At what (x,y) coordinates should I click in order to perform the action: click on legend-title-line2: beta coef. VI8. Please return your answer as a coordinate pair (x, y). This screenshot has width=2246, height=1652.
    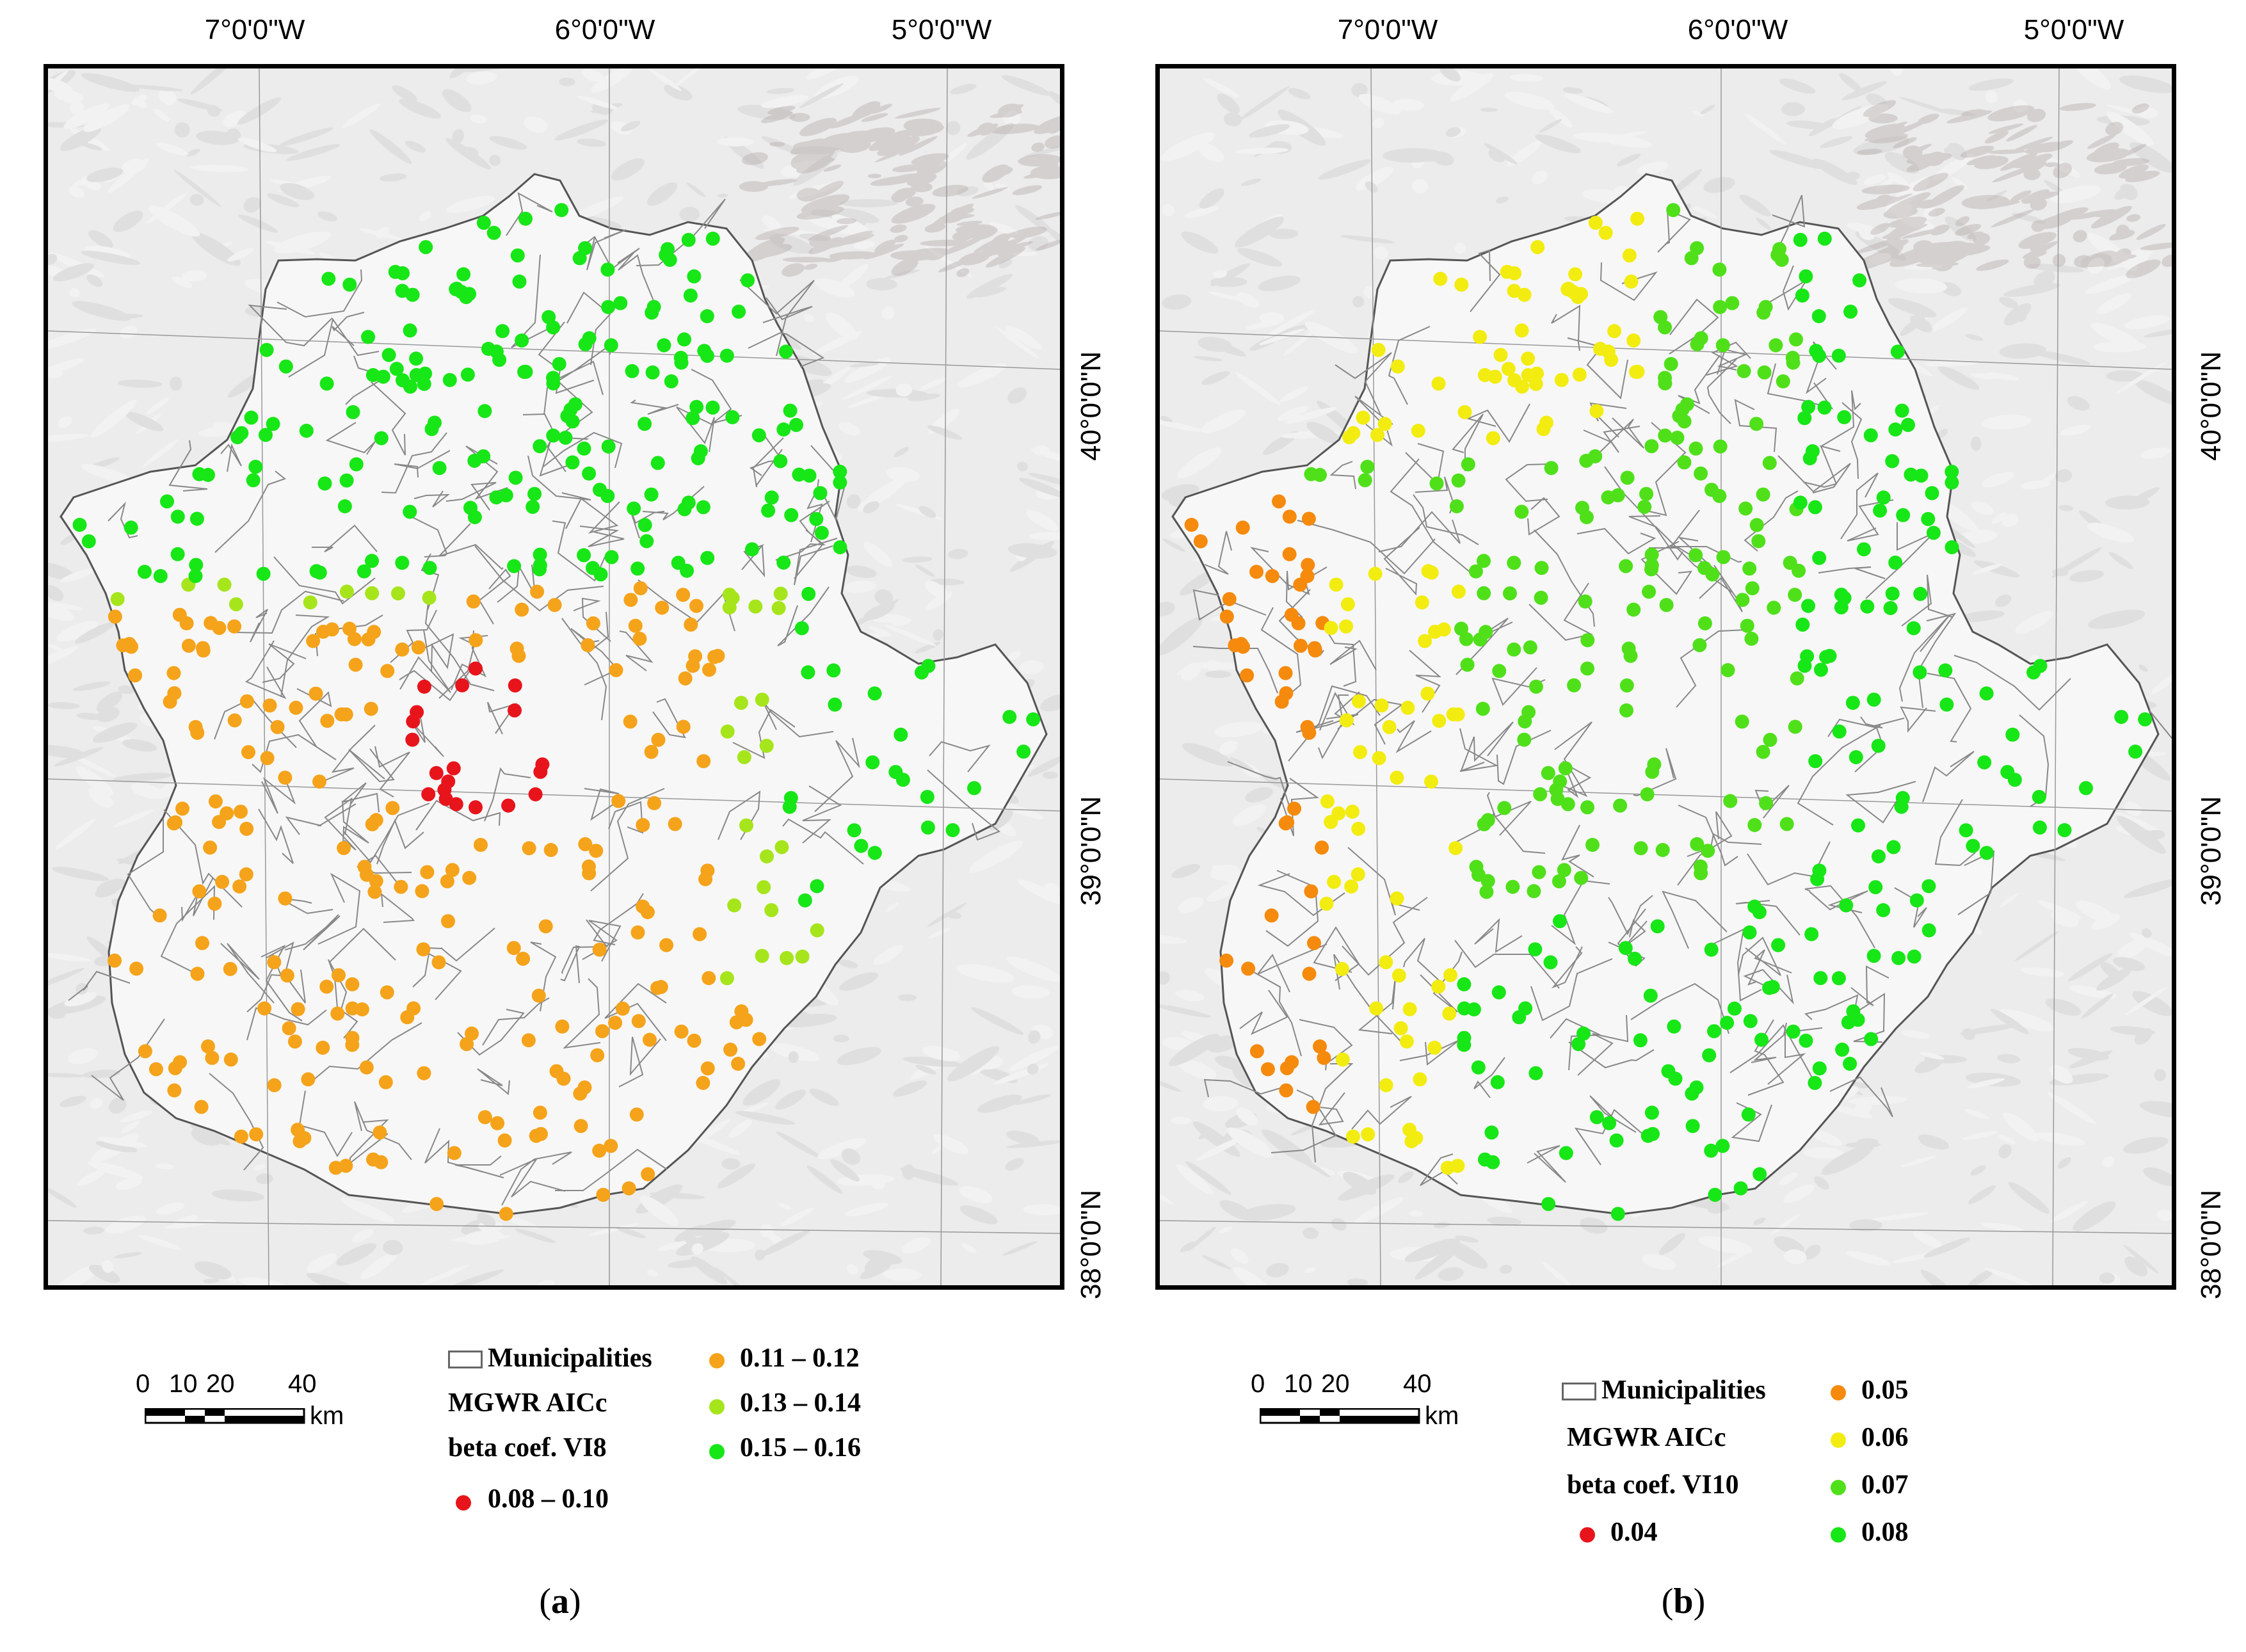
    Looking at the image, I should click on (527, 1448).